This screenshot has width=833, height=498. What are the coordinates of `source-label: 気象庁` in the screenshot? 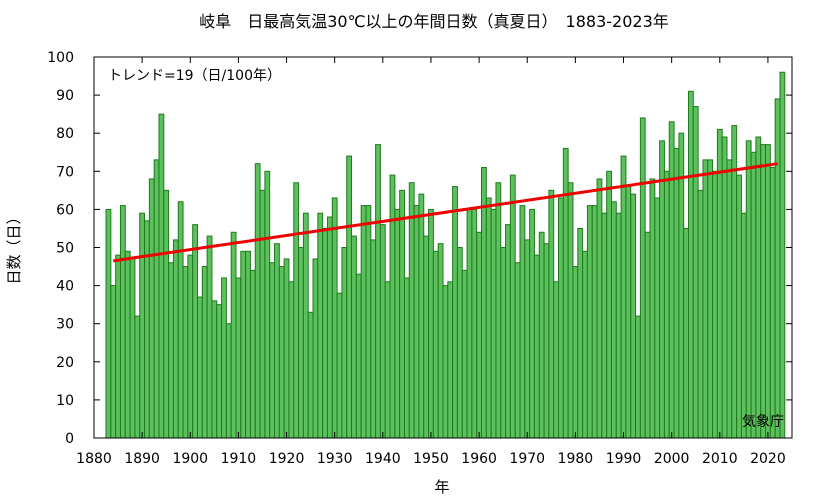 It's located at (763, 422).